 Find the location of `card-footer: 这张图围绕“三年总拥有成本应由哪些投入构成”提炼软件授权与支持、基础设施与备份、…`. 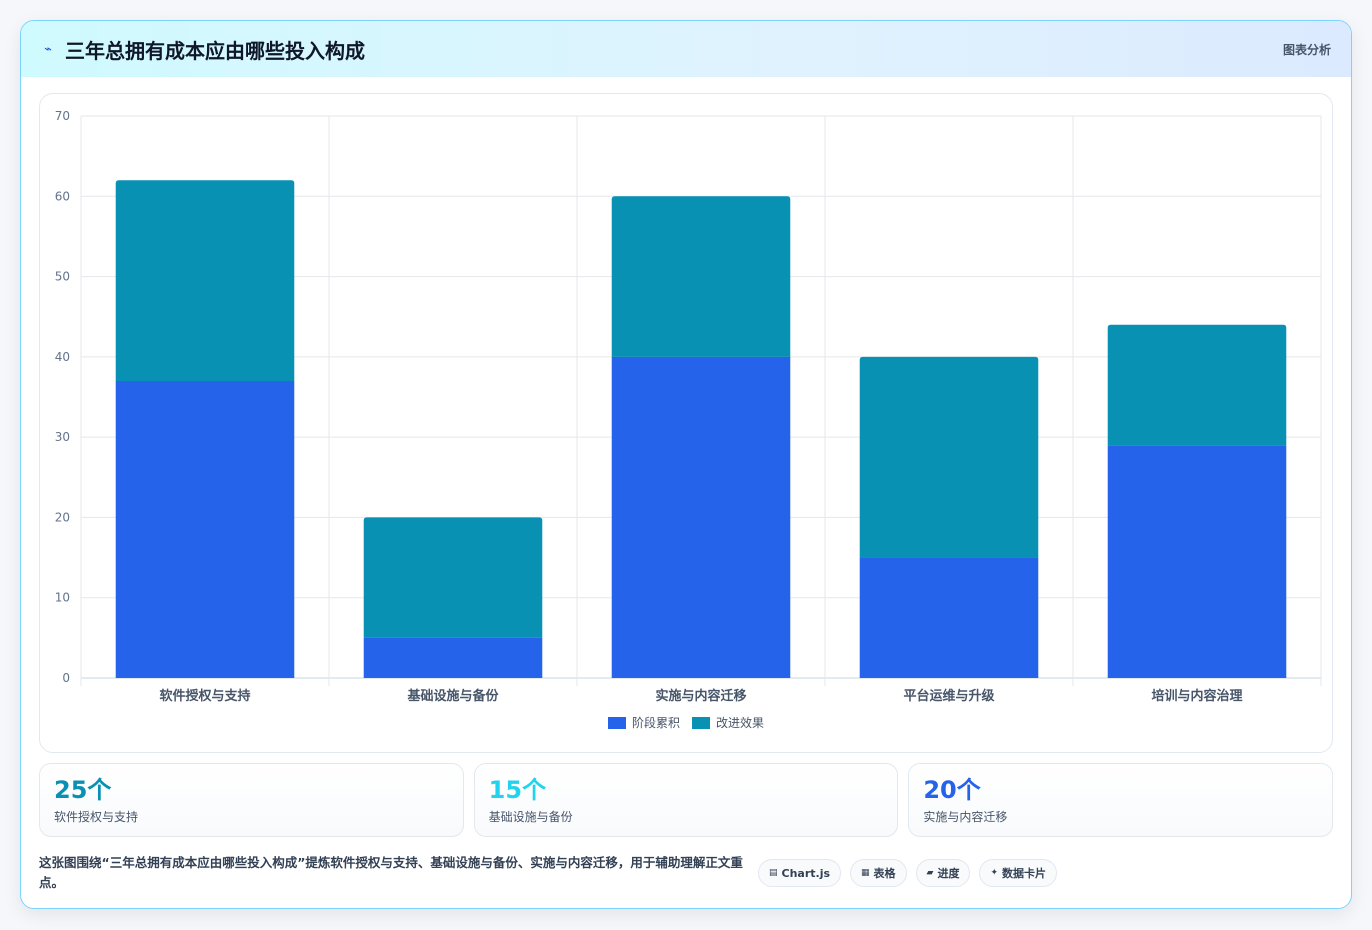

card-footer: 这张图围绕“三年总拥有成本应由哪些投入构成”提炼软件授权与支持、基础设施与备份、… is located at coordinates (686, 873).